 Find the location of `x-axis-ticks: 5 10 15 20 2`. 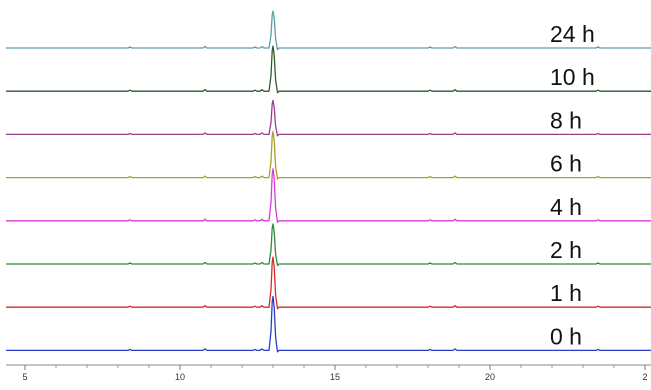

x-axis-ticks: 5 10 15 20 2 is located at coordinates (335, 373).